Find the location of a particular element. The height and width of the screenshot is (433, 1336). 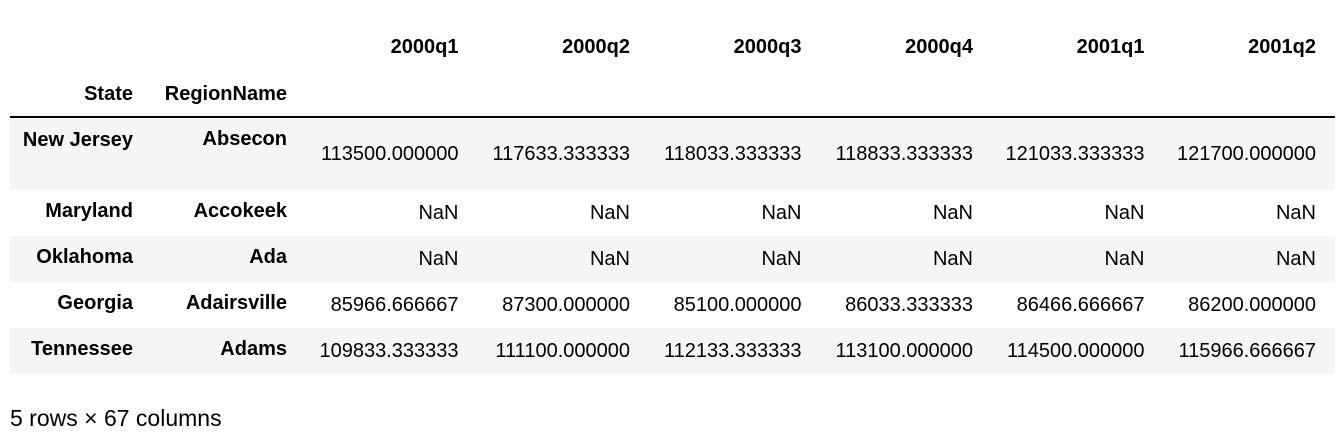

table-cell: 111100.000000 is located at coordinates (562, 350).